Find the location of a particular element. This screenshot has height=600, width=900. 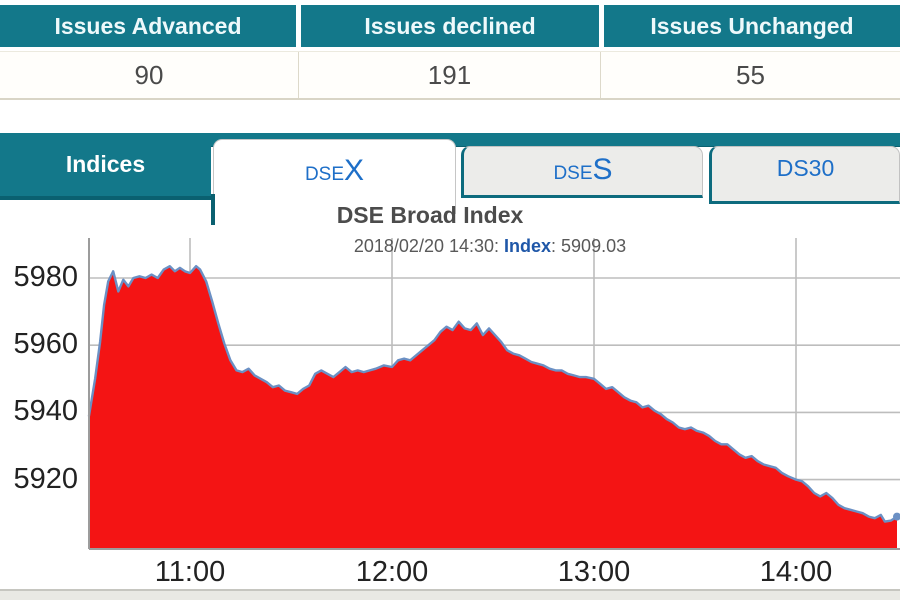

issues-declined-value: 191 is located at coordinates (450, 75).